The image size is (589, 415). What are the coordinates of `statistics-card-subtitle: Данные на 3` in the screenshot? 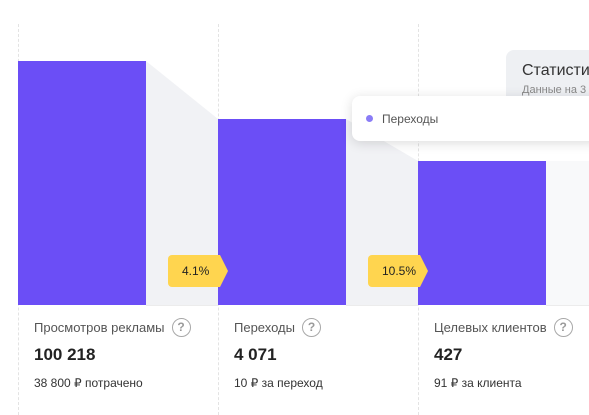 It's located at (554, 90).